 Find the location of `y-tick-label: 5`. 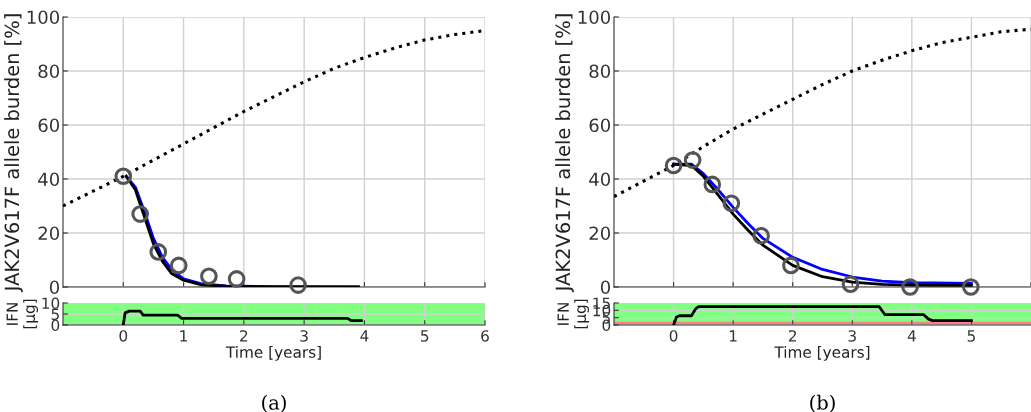

y-tick-label: 5 is located at coordinates (55, 314).